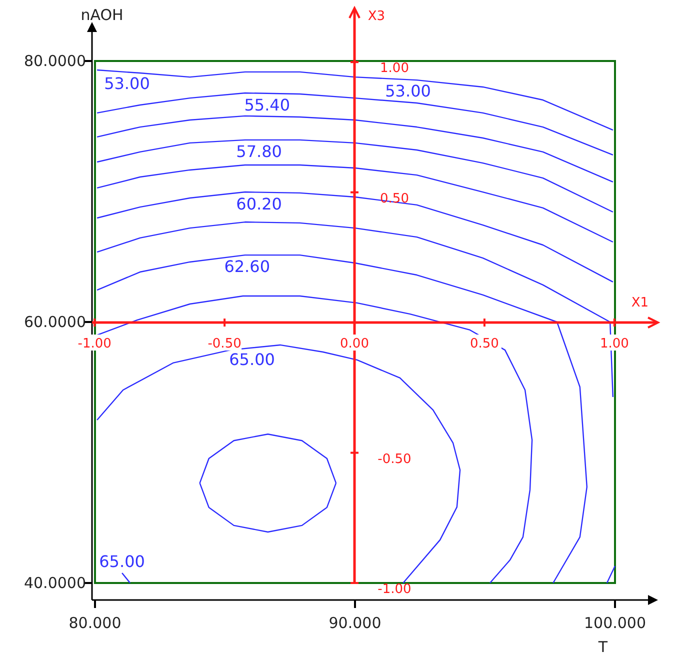 This screenshot has height=655, width=684. What do you see at coordinates (395, 589) in the screenshot?
I see `y2-tick-label: -1.00` at bounding box center [395, 589].